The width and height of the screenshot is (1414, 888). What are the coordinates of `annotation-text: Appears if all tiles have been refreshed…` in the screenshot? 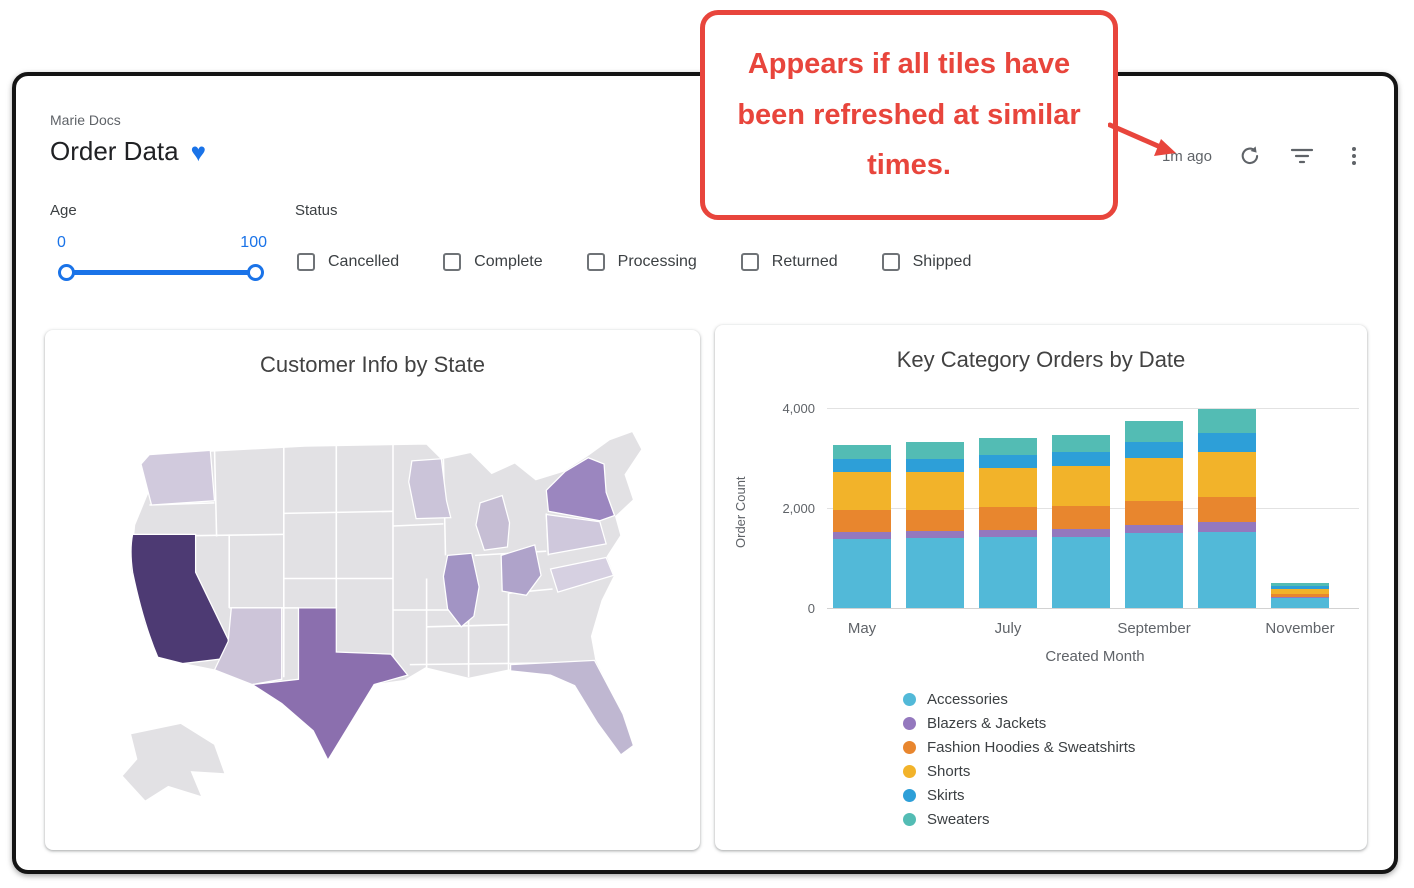 It's located at (909, 114).